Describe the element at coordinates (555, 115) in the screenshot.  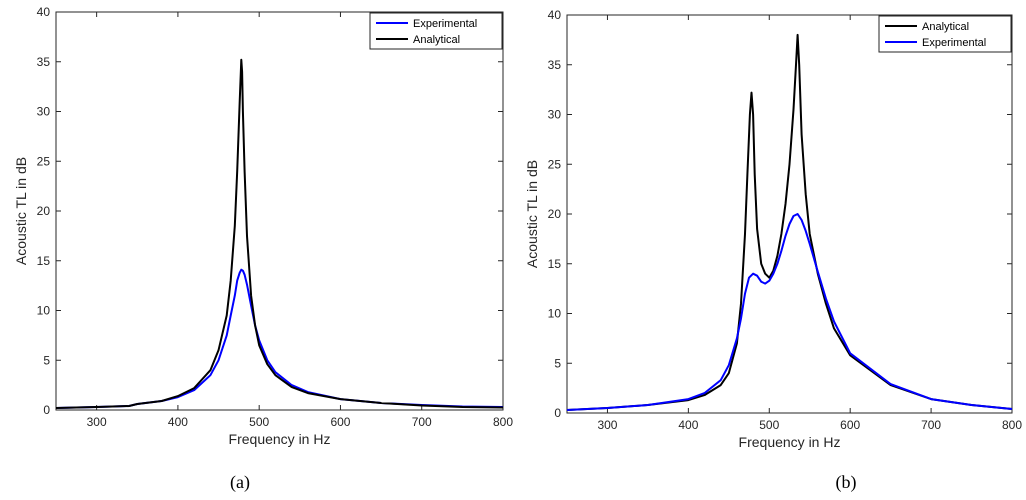
I see `chart-b-y-tick-label: 30` at that location.